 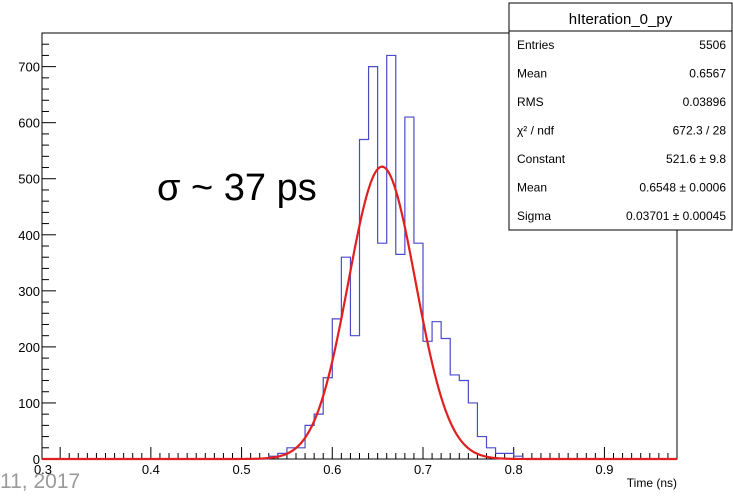 What do you see at coordinates (604, 469) in the screenshot?
I see `x-tick-label: 0.9` at bounding box center [604, 469].